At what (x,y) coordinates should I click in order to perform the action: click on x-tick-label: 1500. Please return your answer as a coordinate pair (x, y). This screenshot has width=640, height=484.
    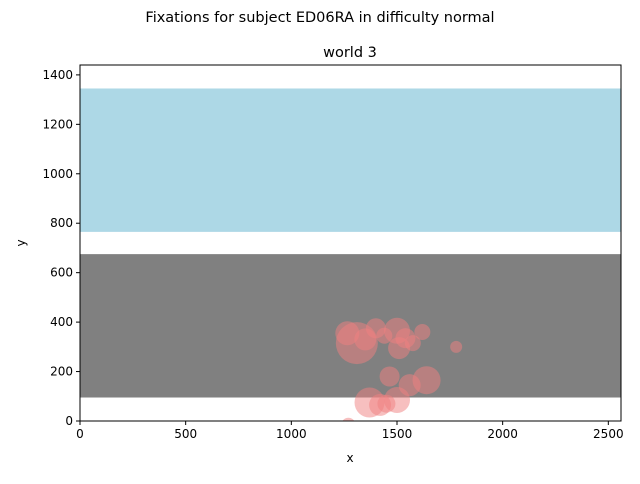
    Looking at the image, I should click on (397, 434).